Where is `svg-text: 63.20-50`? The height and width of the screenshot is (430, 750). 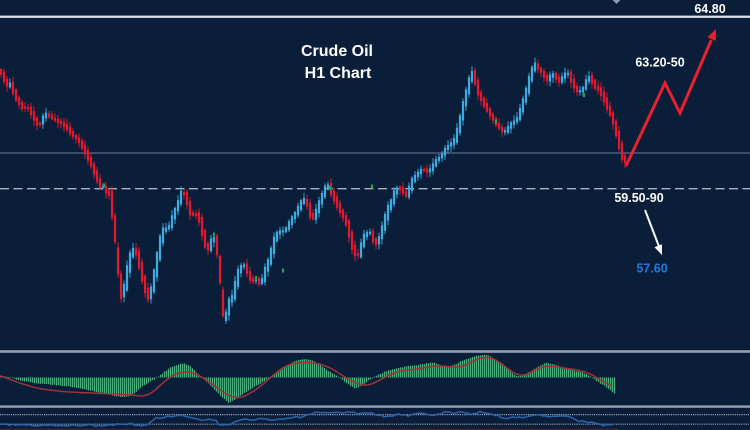
svg-text: 63.20-50 is located at coordinates (659, 63).